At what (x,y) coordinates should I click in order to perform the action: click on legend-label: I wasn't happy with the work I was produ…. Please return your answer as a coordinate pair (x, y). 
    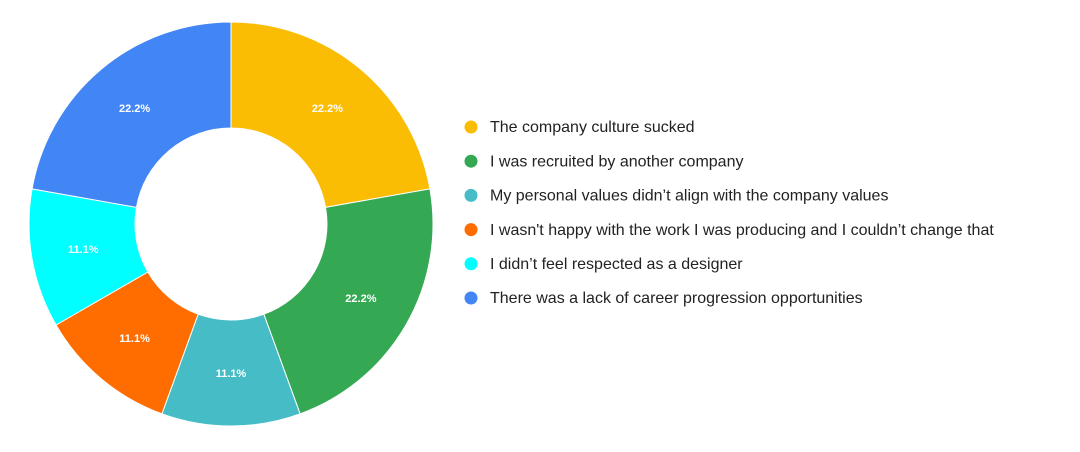
    Looking at the image, I should click on (742, 230).